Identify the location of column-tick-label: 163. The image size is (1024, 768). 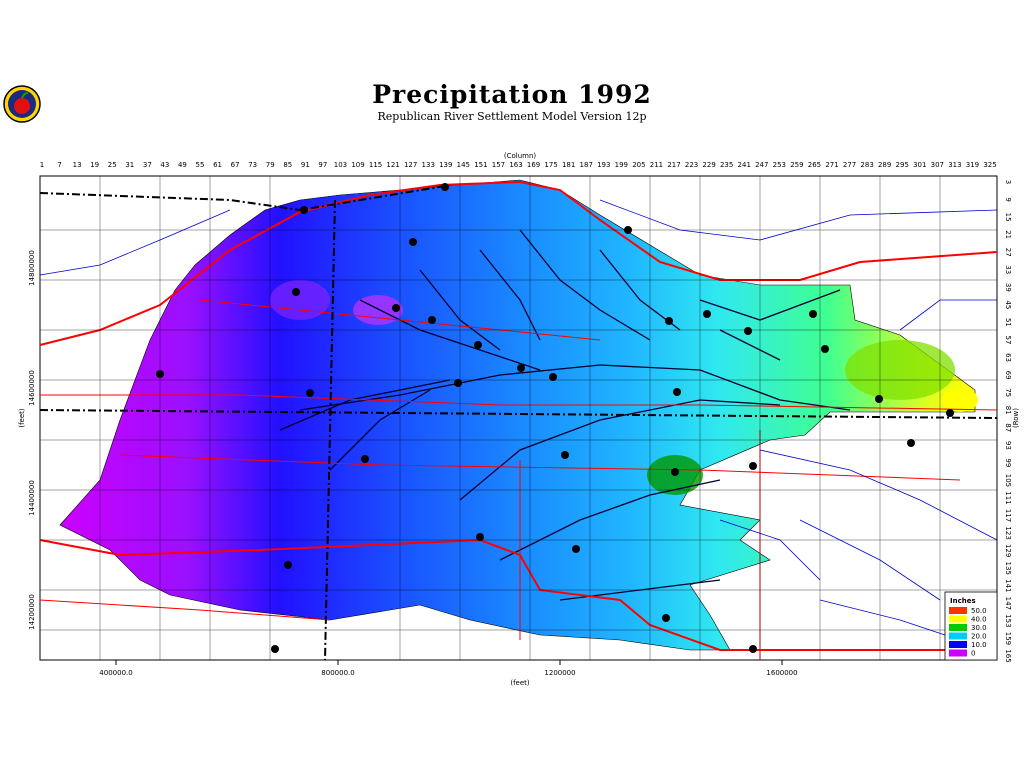
(515, 165).